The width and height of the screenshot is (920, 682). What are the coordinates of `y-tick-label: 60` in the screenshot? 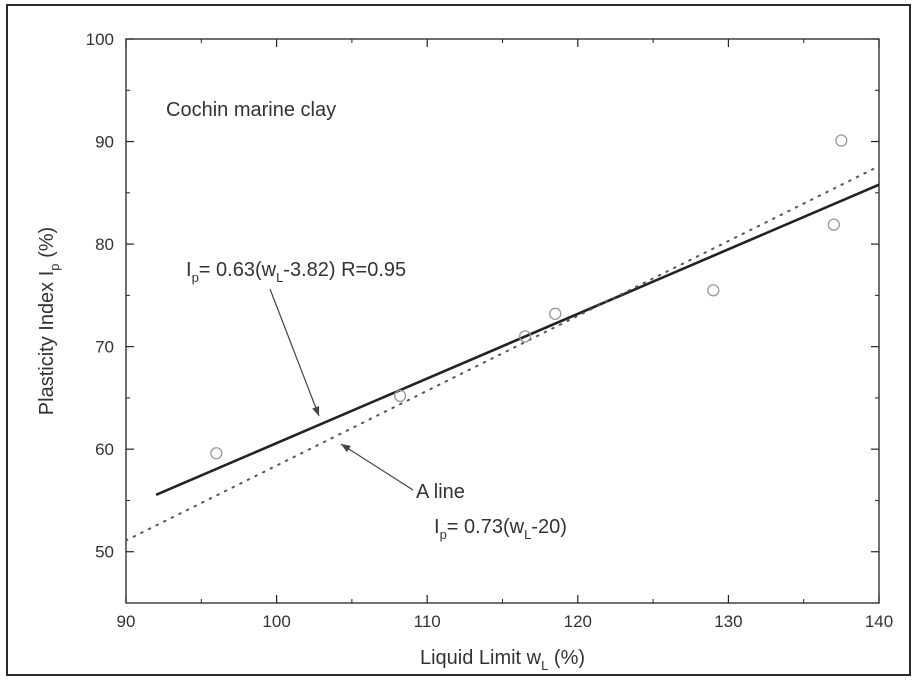 It's located at (104, 449).